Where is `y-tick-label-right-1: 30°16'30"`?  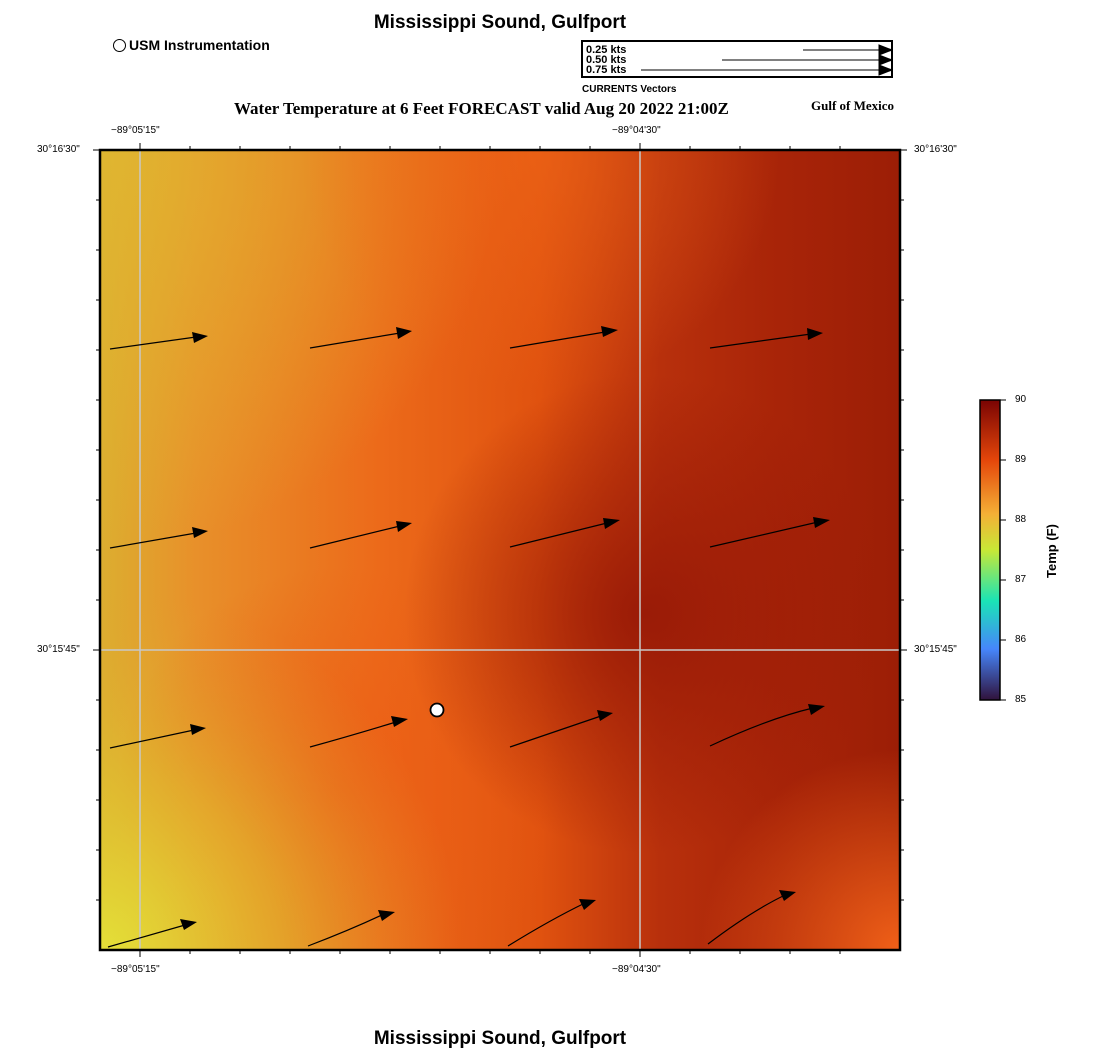
y-tick-label-right-1: 30°16'30" is located at coordinates (935, 149).